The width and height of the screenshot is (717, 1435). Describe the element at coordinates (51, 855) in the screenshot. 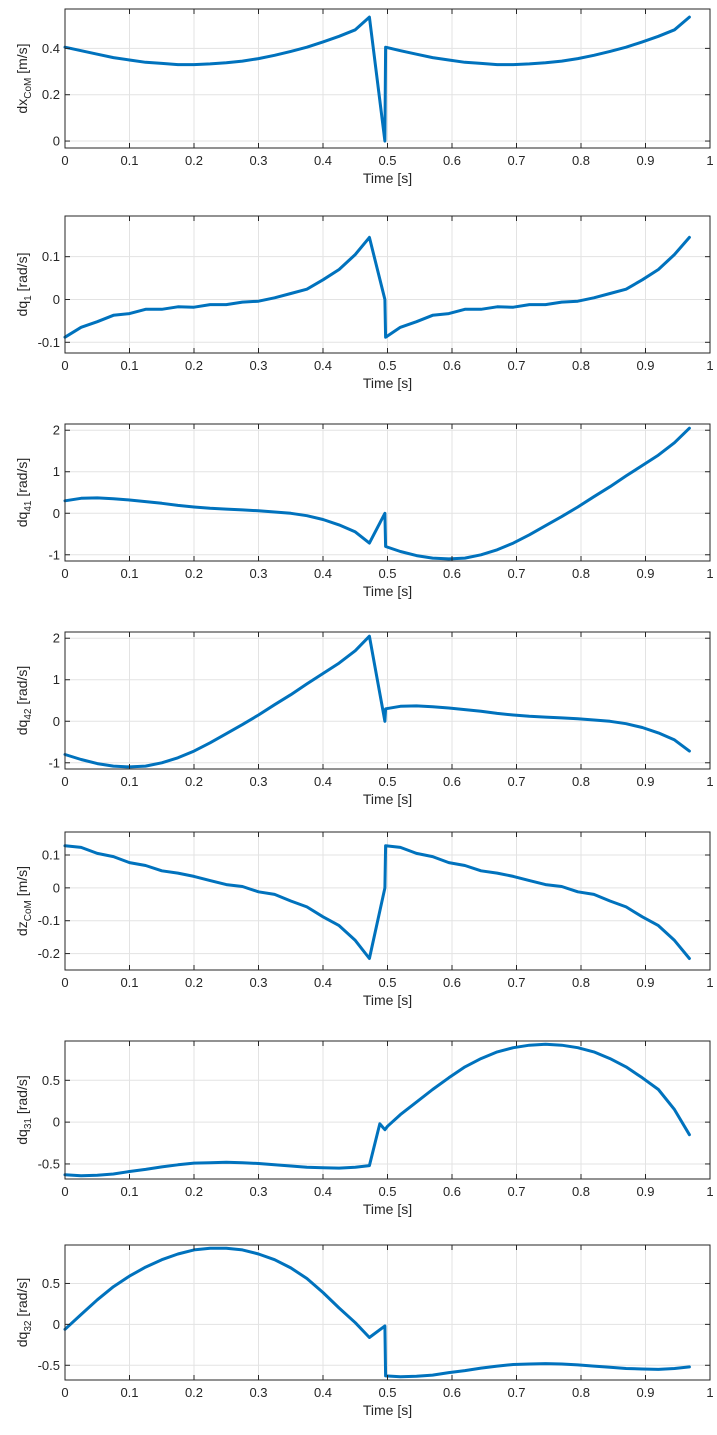

I see `y-tick-label: 0.1` at that location.